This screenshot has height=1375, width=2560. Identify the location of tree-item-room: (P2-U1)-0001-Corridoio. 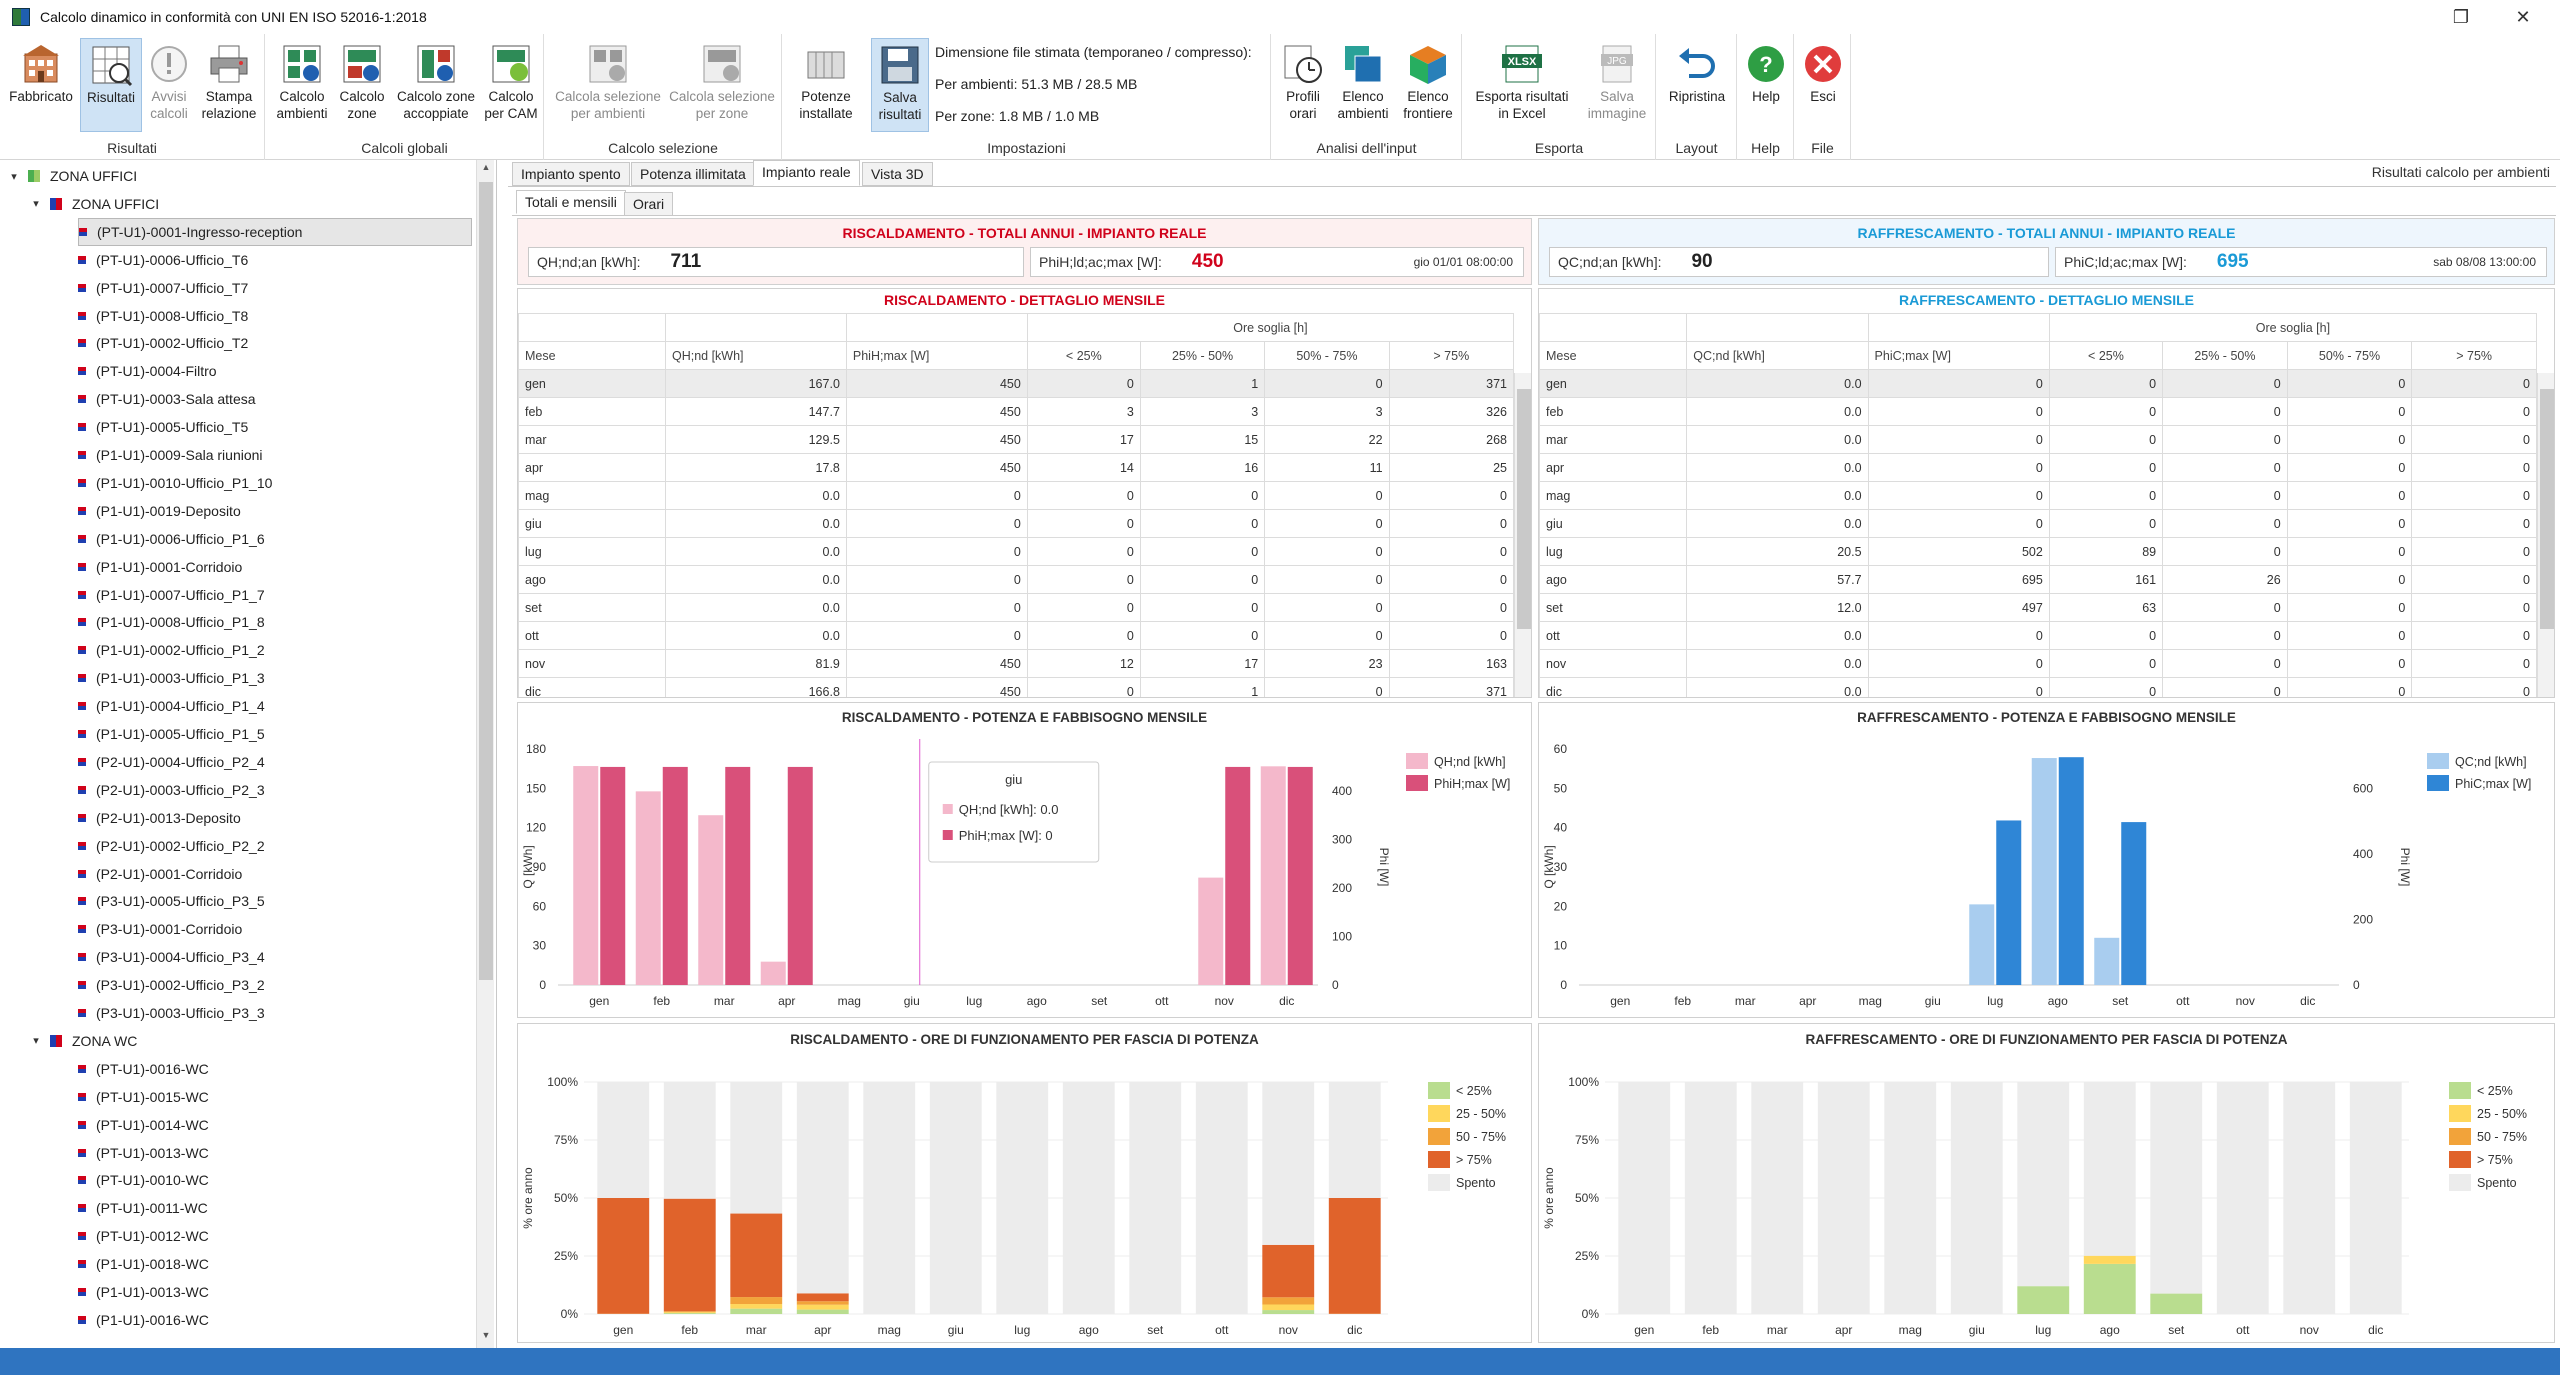
(160, 874).